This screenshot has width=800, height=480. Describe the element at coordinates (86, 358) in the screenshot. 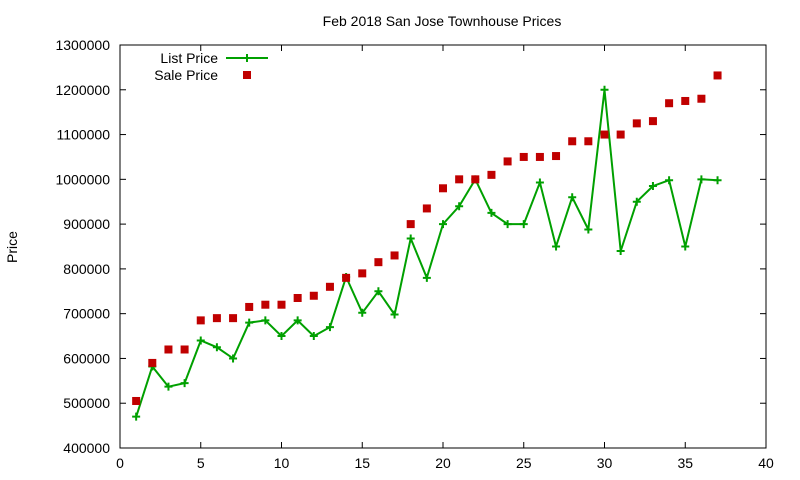

I see `y-tick-label: 600000` at that location.